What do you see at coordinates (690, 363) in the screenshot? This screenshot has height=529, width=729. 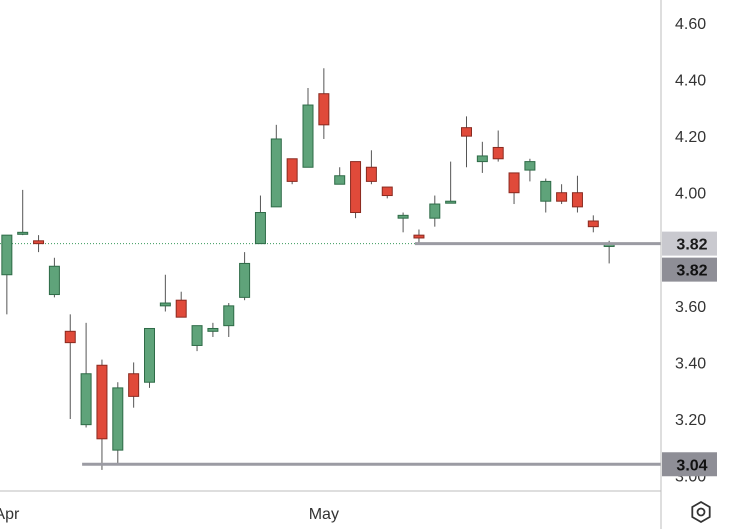 I see `price-tick-label: 3.40` at bounding box center [690, 363].